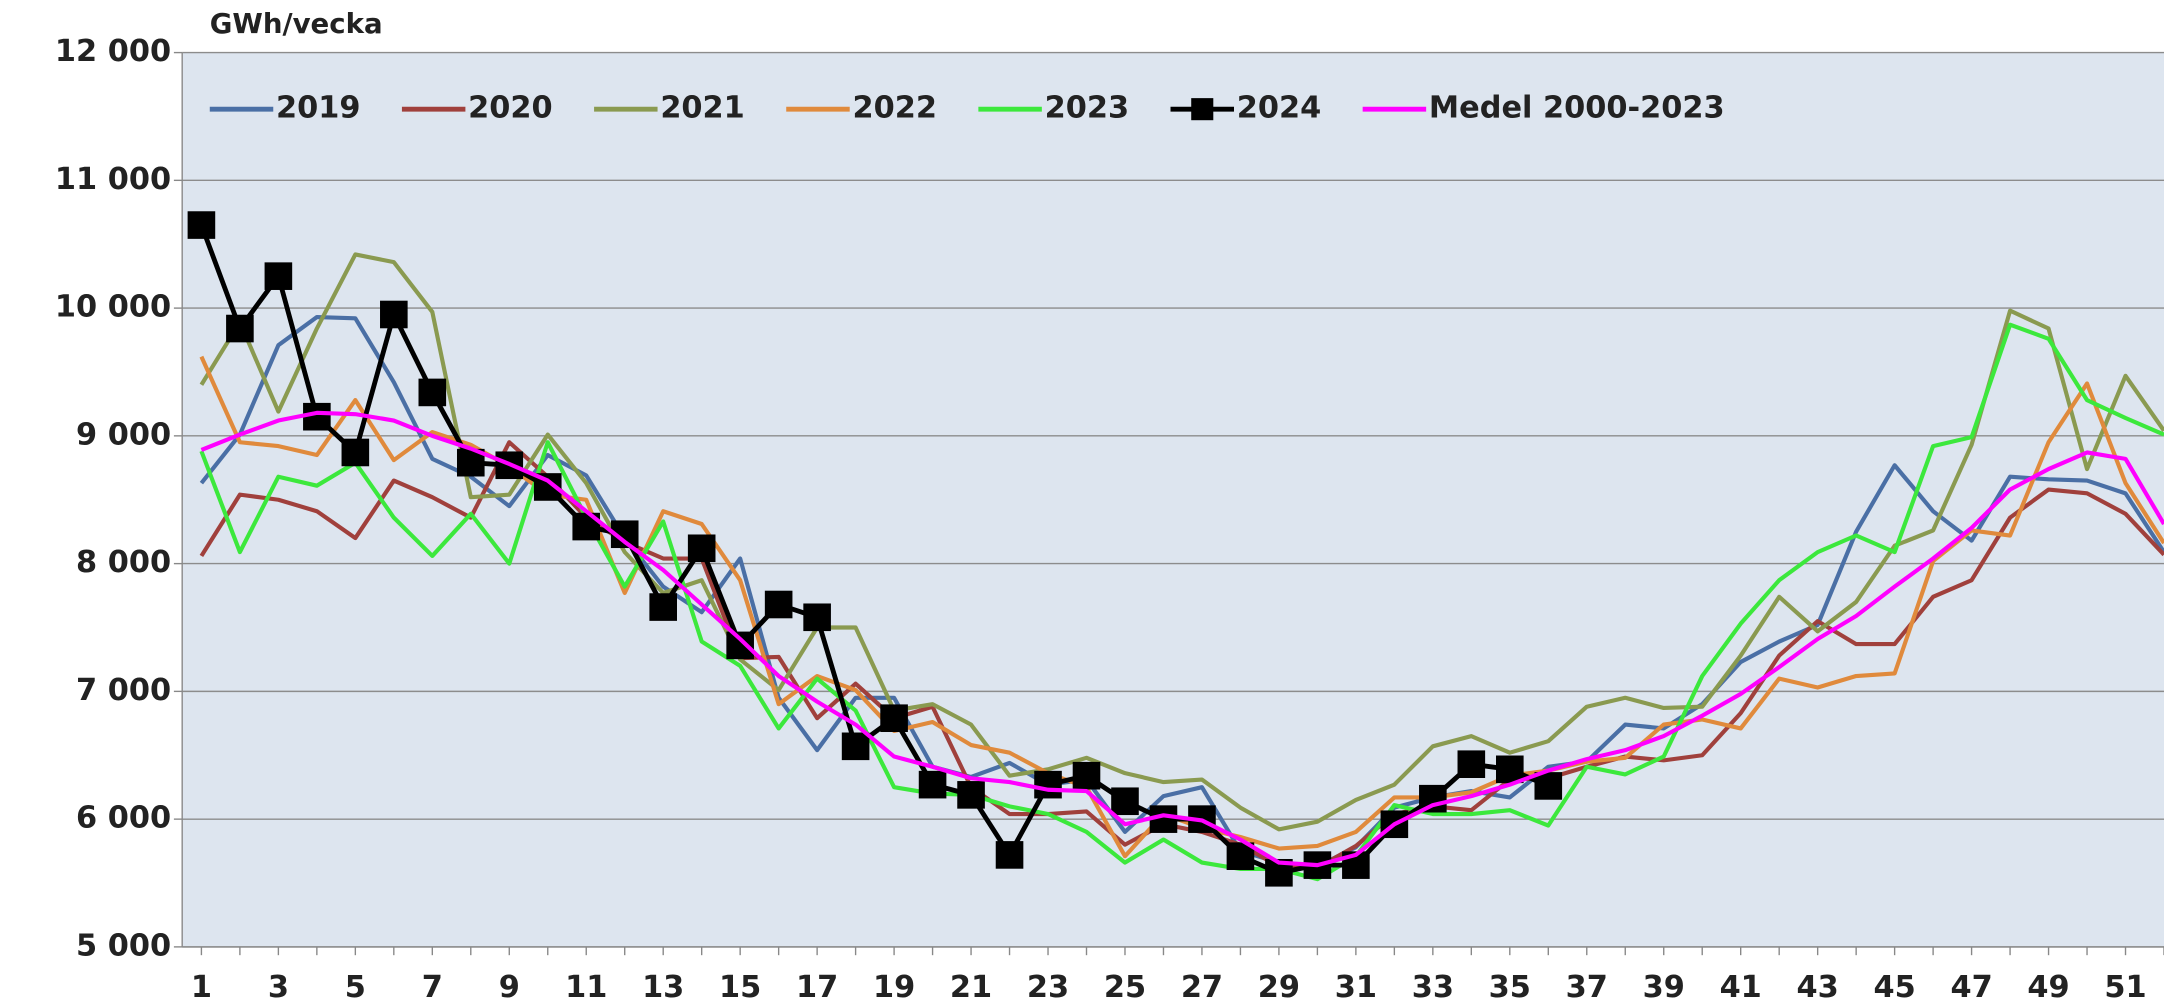  Describe the element at coordinates (432, 987) in the screenshot. I see `x-tick-label: 7` at that location.